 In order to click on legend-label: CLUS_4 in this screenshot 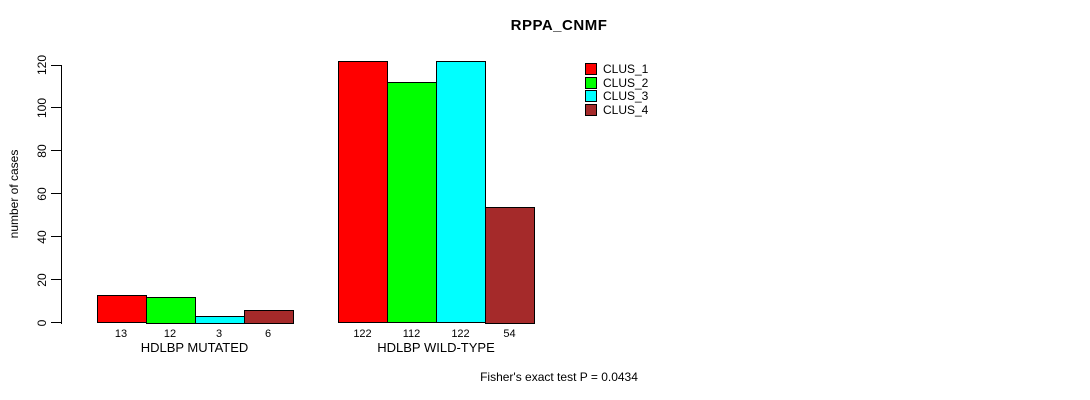, I will do `click(626, 109)`.